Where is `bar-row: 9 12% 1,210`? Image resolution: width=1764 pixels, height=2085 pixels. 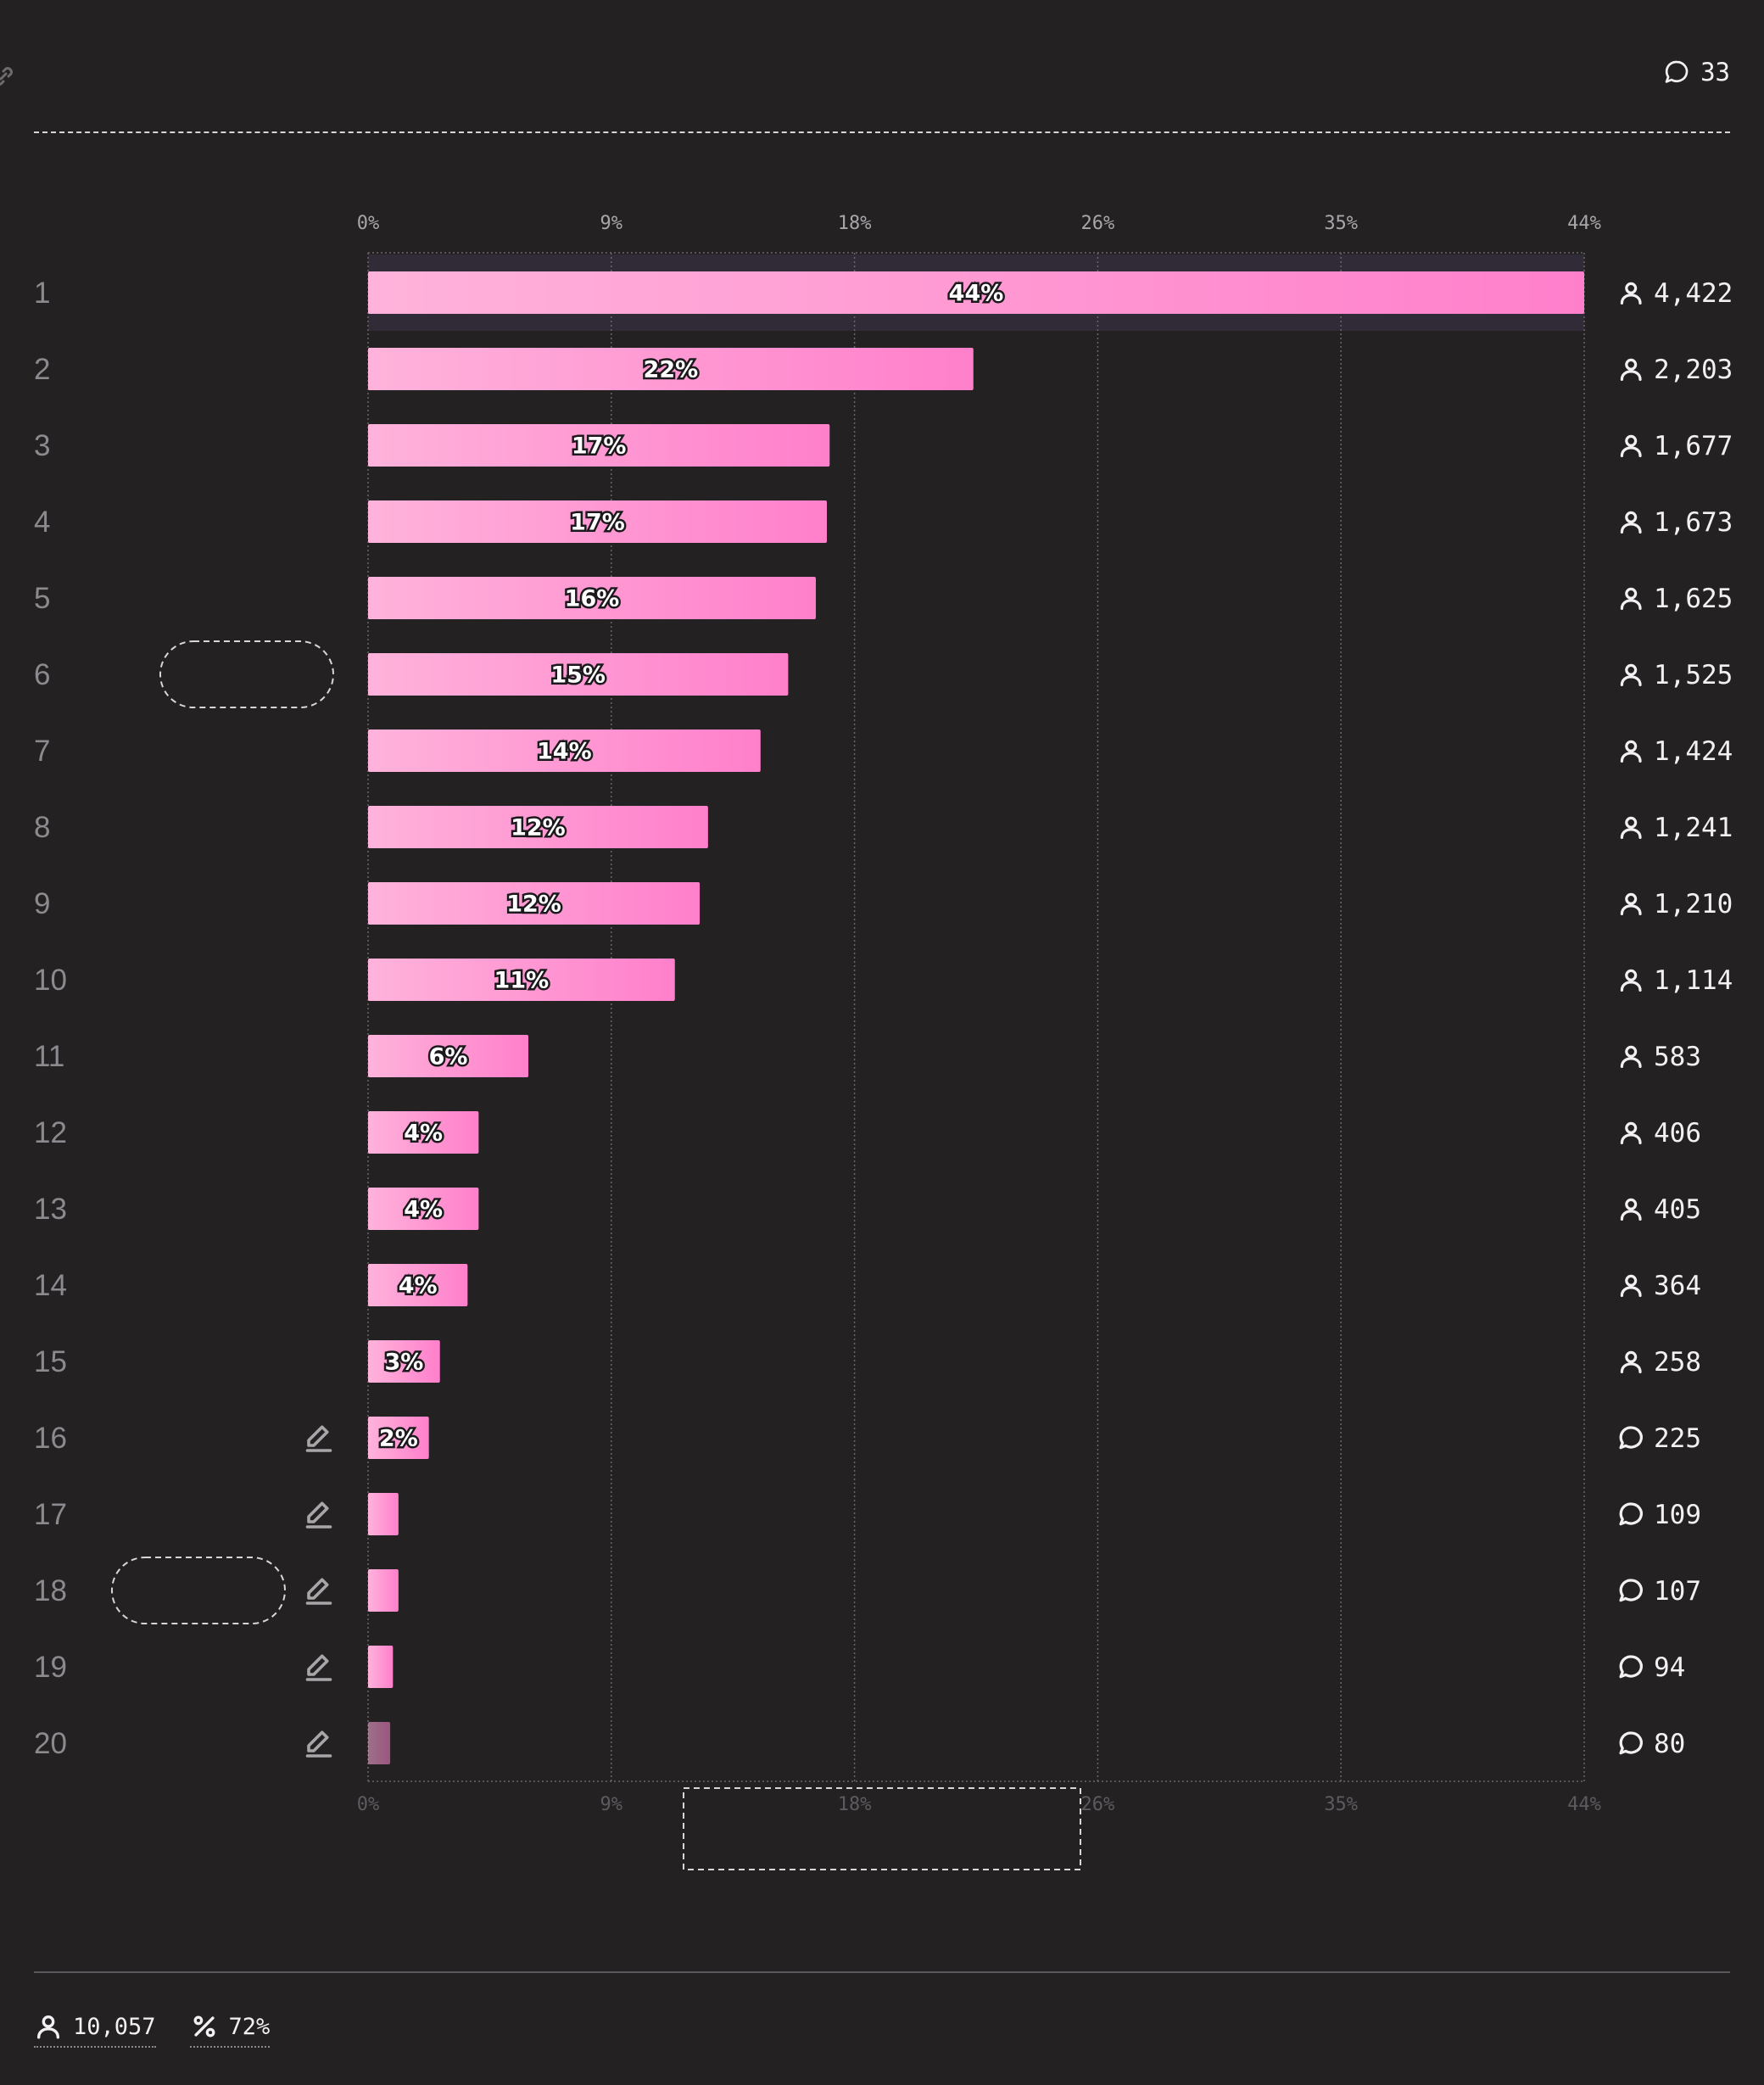
bar-row: 9 12% 1,210 is located at coordinates (883, 903).